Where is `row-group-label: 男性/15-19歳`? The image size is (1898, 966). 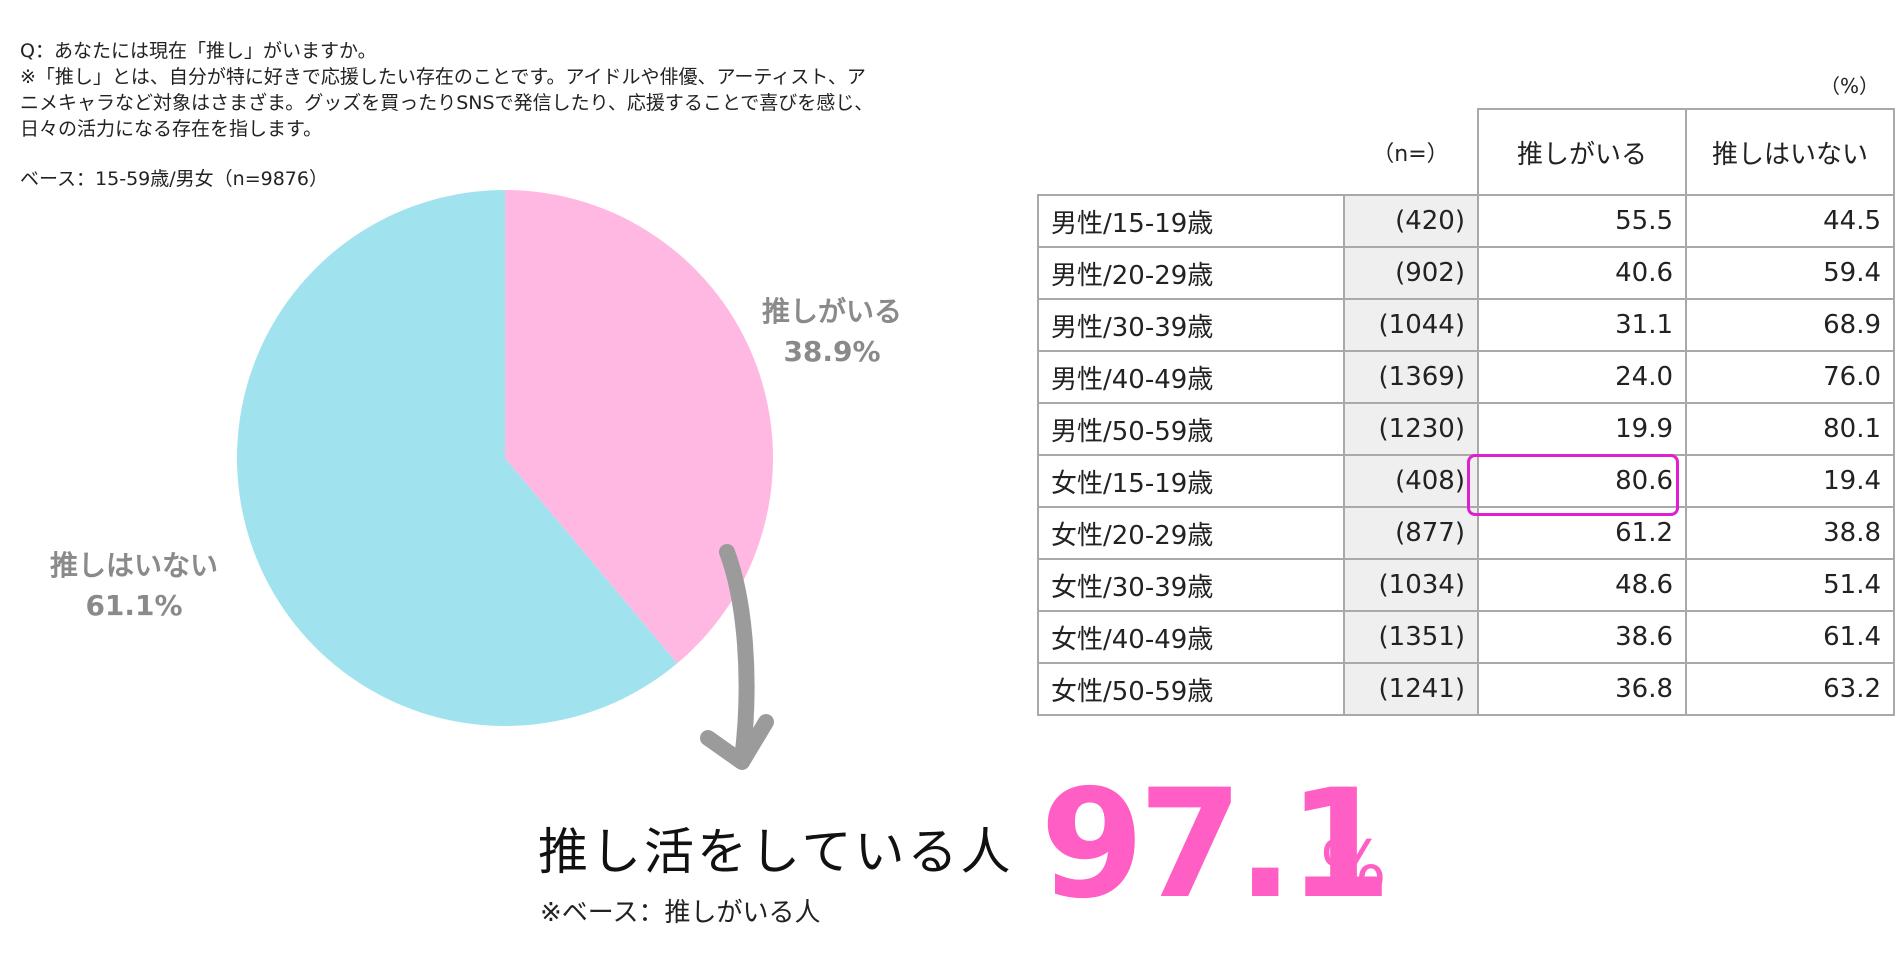 row-group-label: 男性/15-19歳 is located at coordinates (1191, 221).